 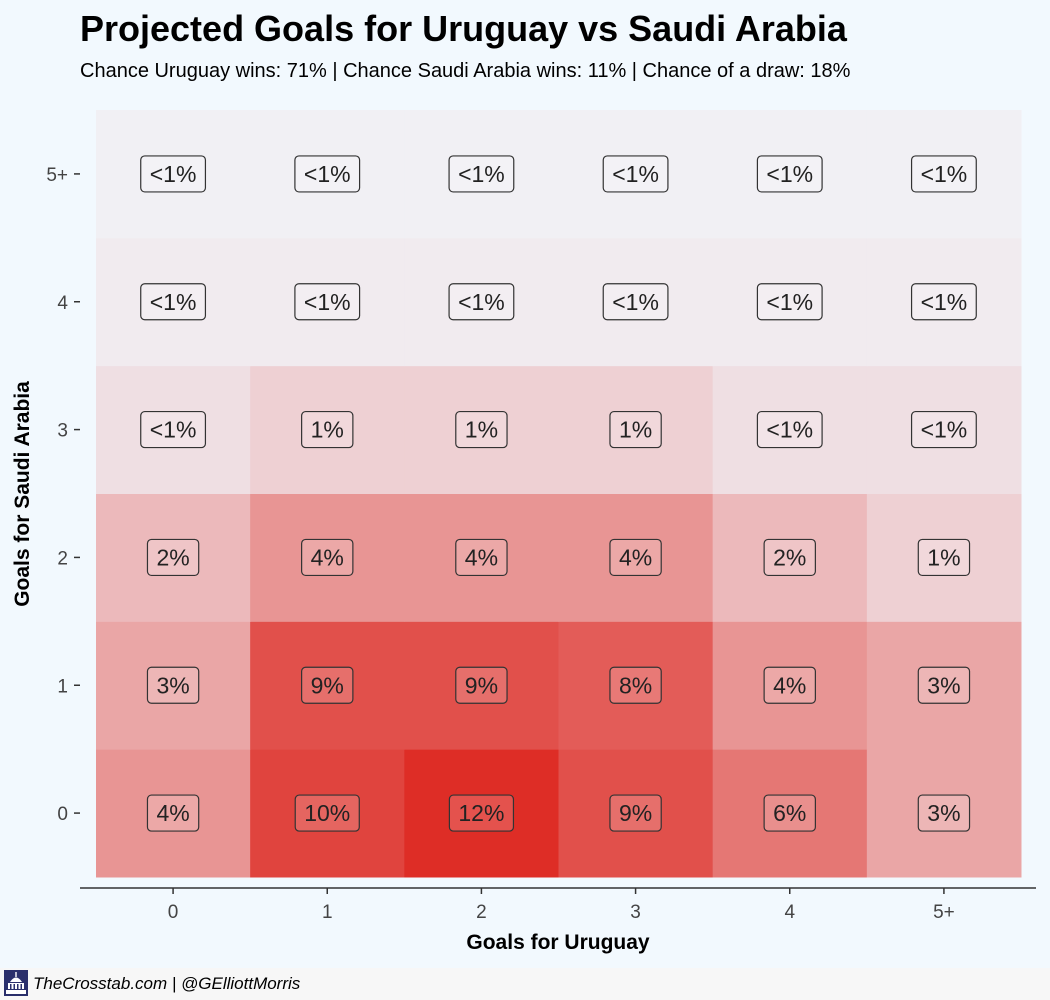 I want to click on footer-credit: TheCrosstab.com | @GElliottMorris, so click(x=167, y=983).